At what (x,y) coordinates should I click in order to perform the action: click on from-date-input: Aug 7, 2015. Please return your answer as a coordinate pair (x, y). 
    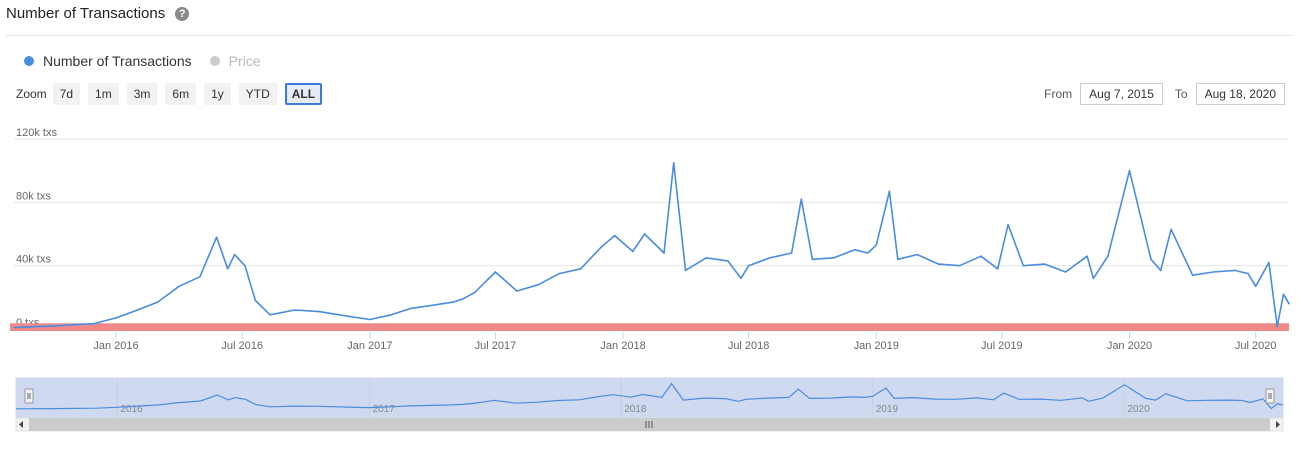
    Looking at the image, I should click on (1121, 94).